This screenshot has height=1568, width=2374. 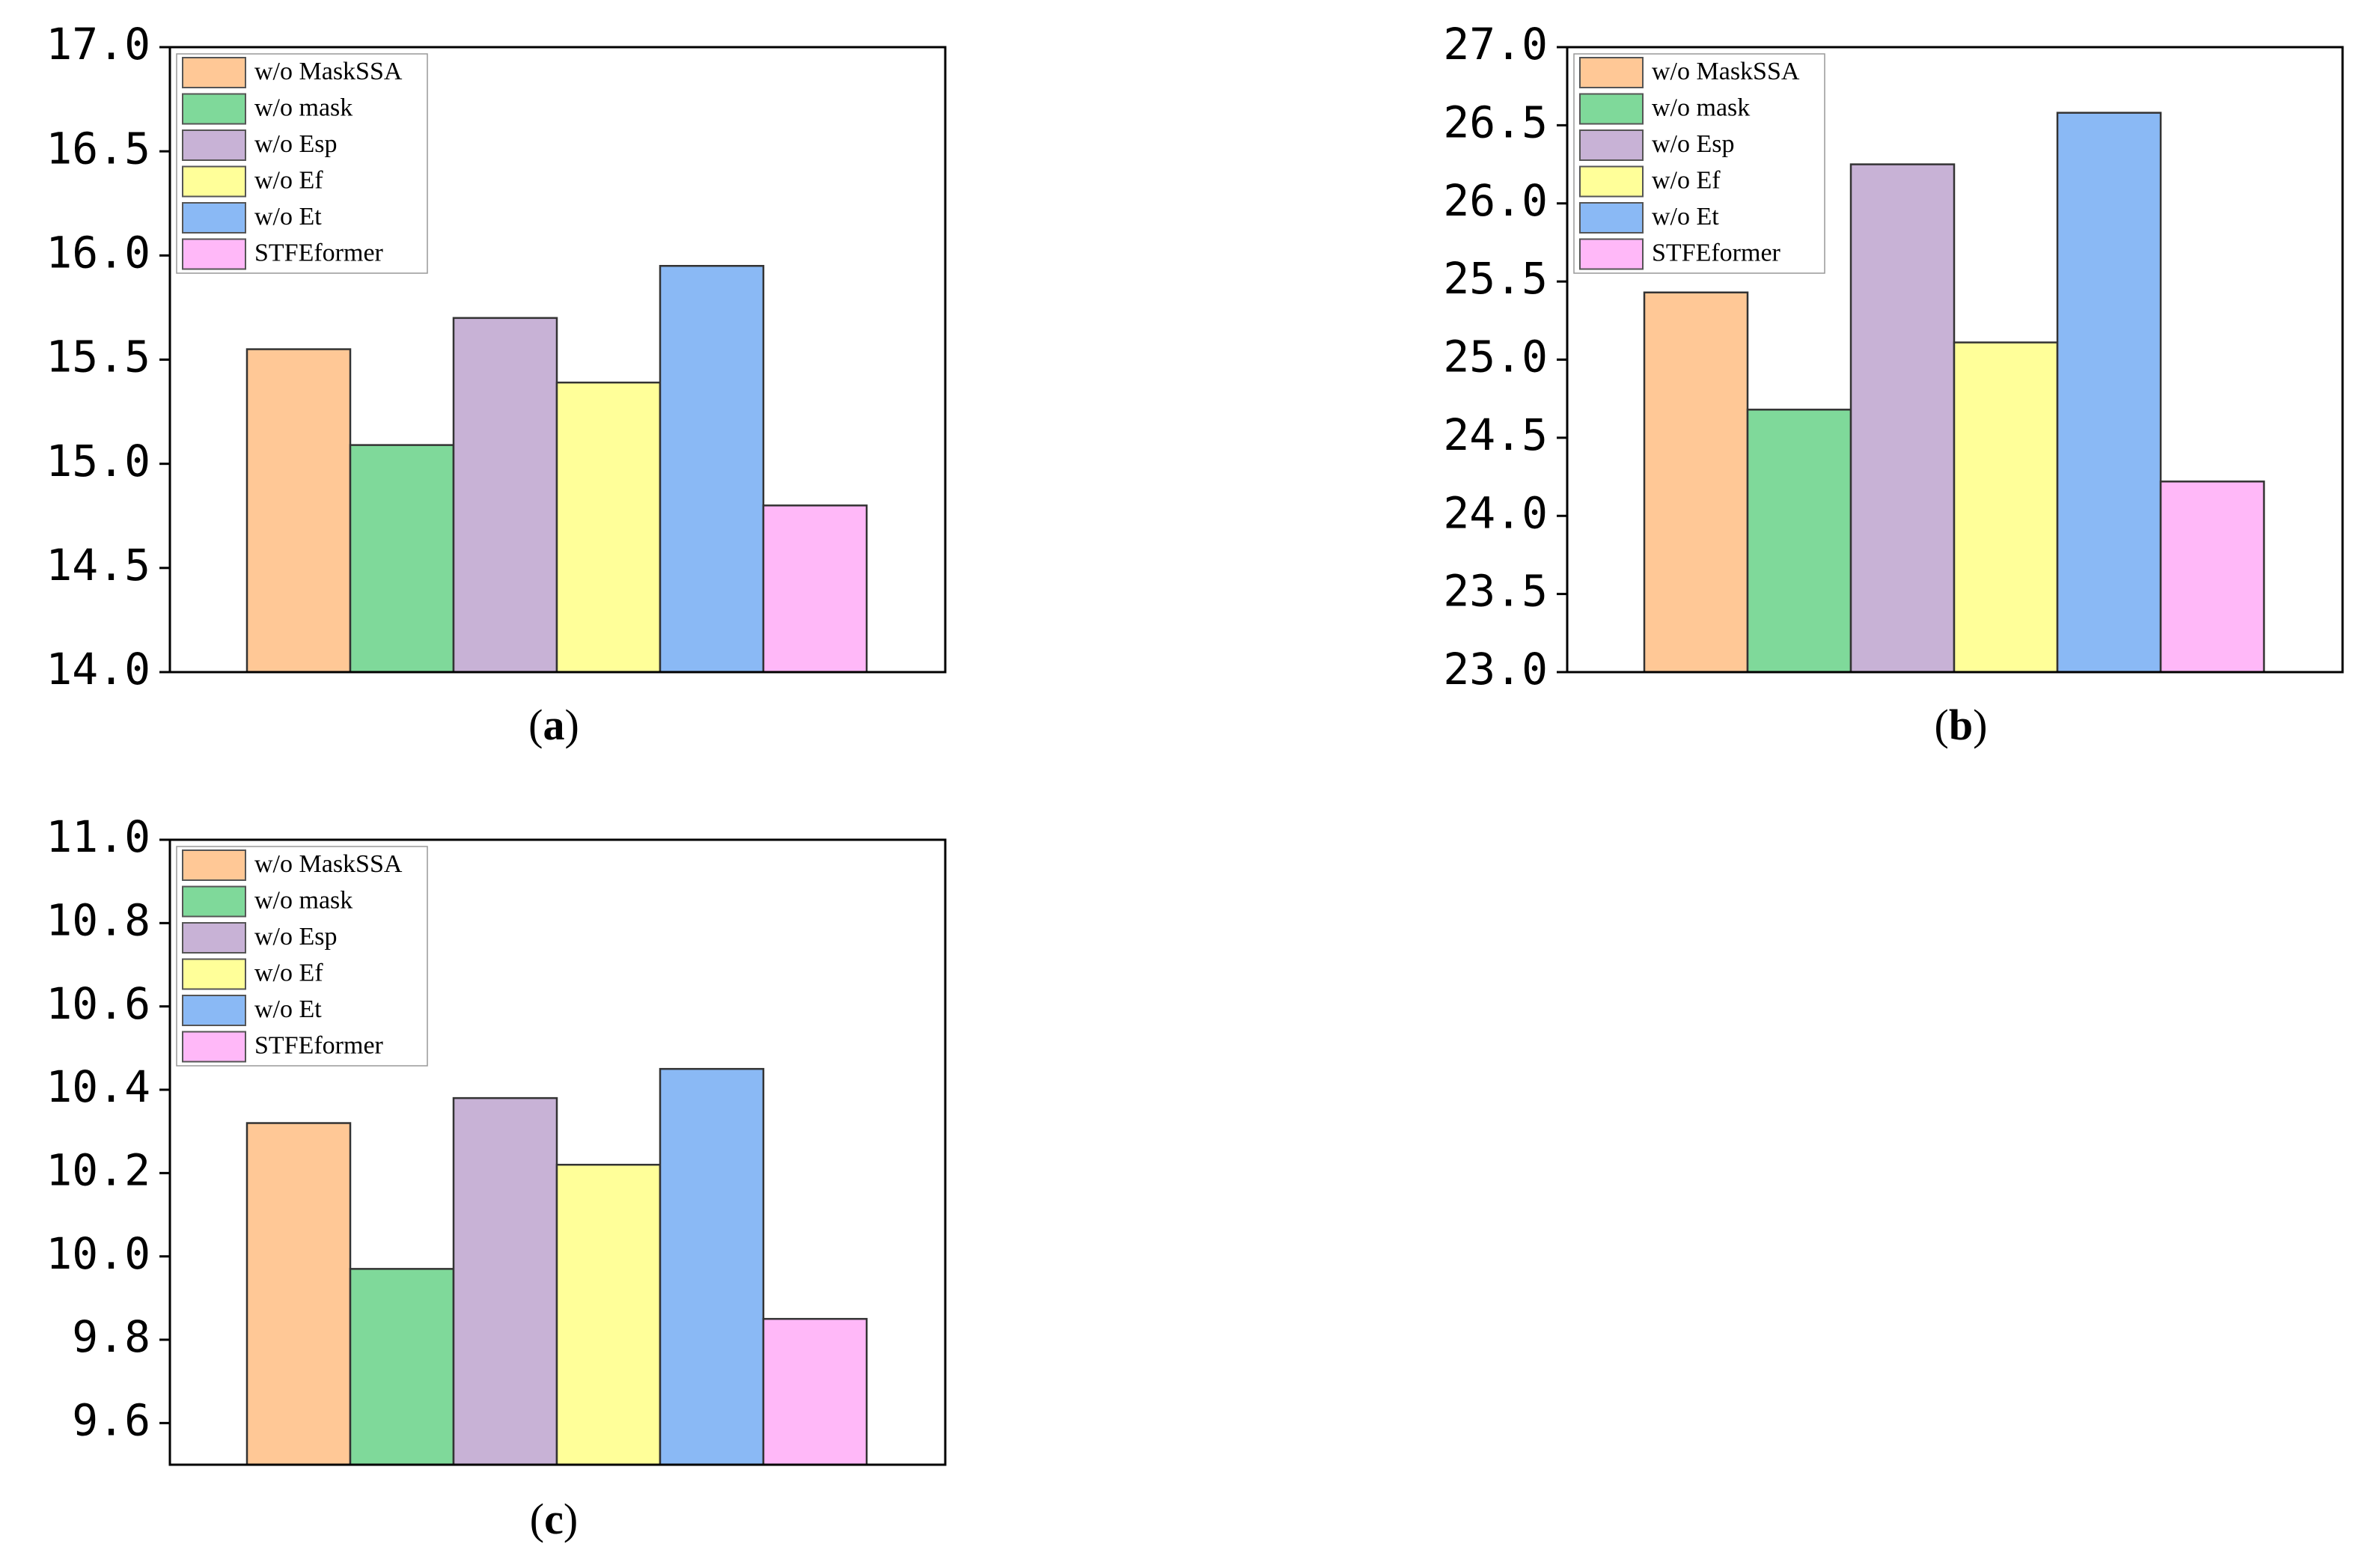 What do you see at coordinates (1495, 122) in the screenshot?
I see `y-tick-label: 26.5` at bounding box center [1495, 122].